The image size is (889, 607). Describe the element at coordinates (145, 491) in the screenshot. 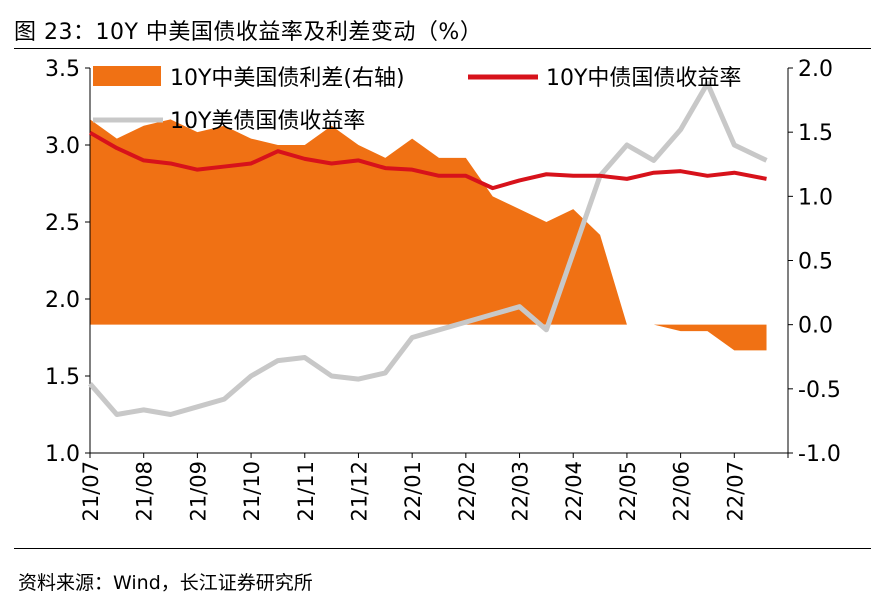

I see `x-tick-label: 21/08` at that location.